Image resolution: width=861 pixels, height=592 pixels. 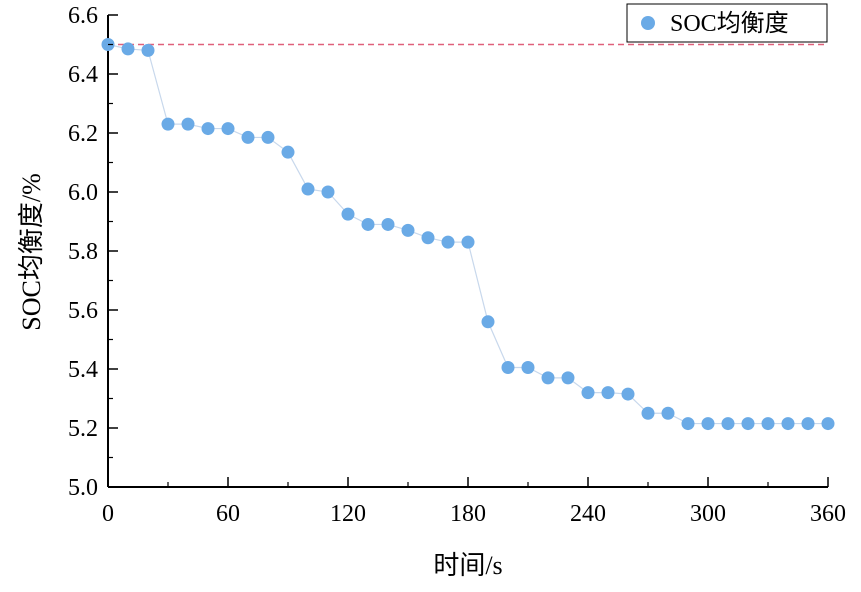 What do you see at coordinates (83, 75) in the screenshot?
I see `y-tick-label: 6.4` at bounding box center [83, 75].